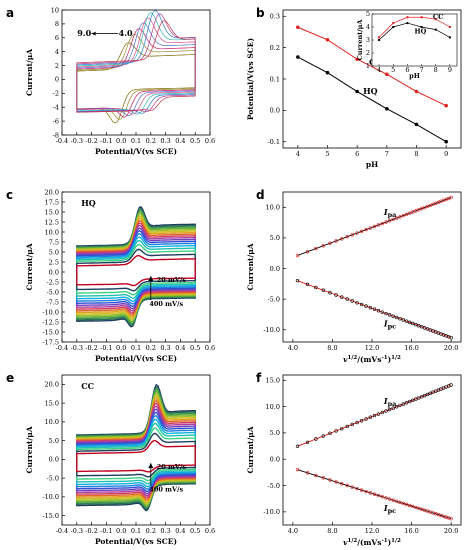  What do you see at coordinates (379, 70) in the screenshot?
I see `inset-x-tick-label: 4` at bounding box center [379, 70].